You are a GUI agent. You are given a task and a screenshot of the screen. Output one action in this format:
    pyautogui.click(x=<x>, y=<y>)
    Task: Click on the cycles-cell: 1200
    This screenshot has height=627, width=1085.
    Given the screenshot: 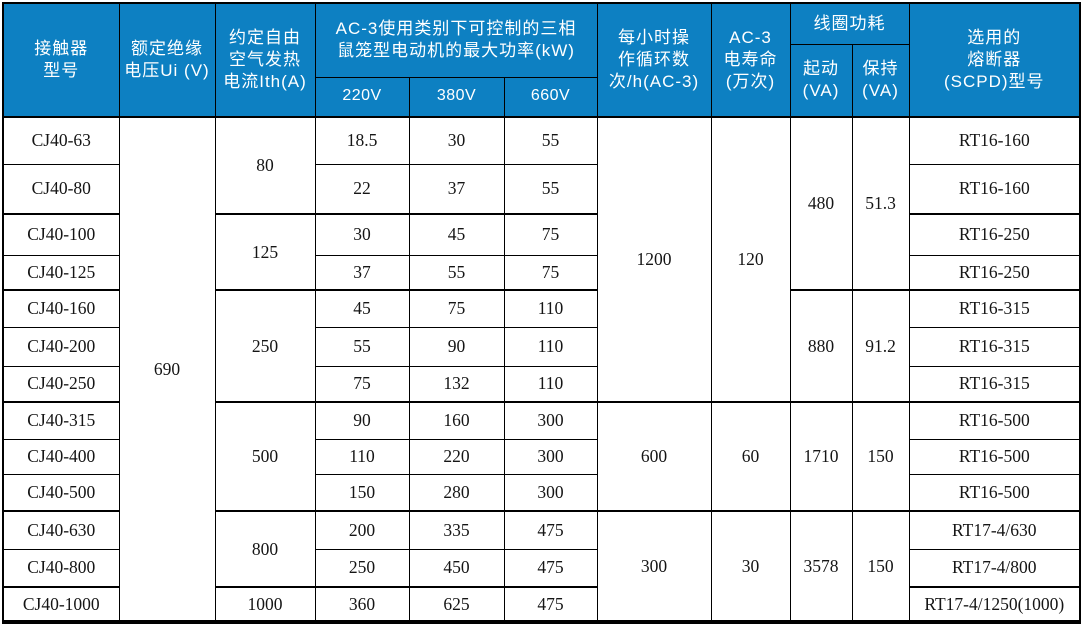 What is the action you would take?
    pyautogui.click(x=654, y=259)
    